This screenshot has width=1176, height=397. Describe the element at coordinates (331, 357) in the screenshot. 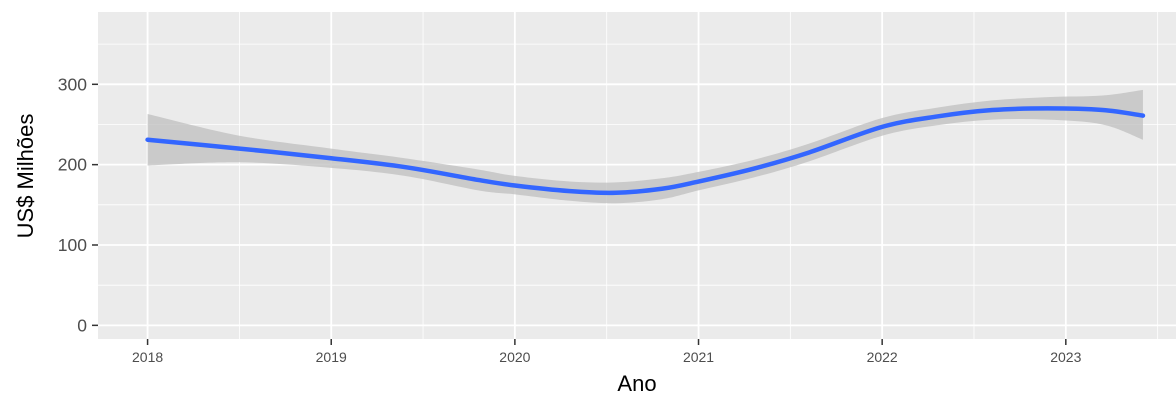

I see `x-tick-label: 2019` at that location.